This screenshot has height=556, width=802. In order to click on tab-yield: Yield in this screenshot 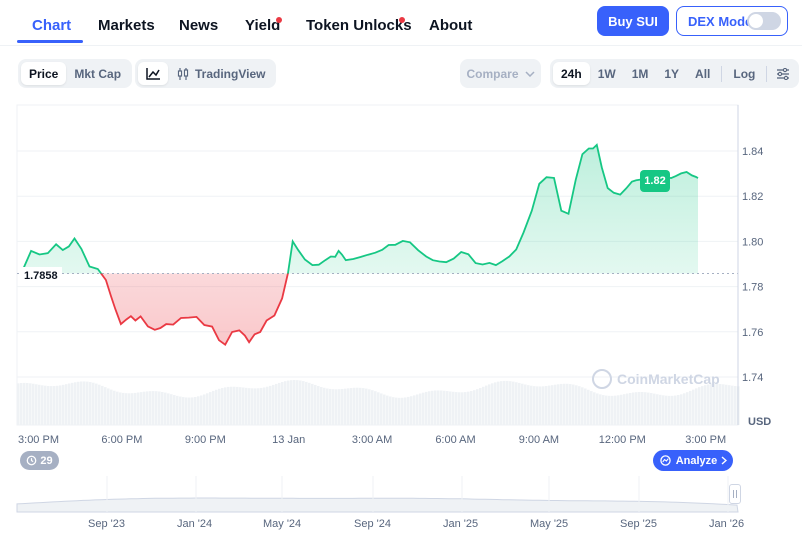, I will do `click(263, 25)`.